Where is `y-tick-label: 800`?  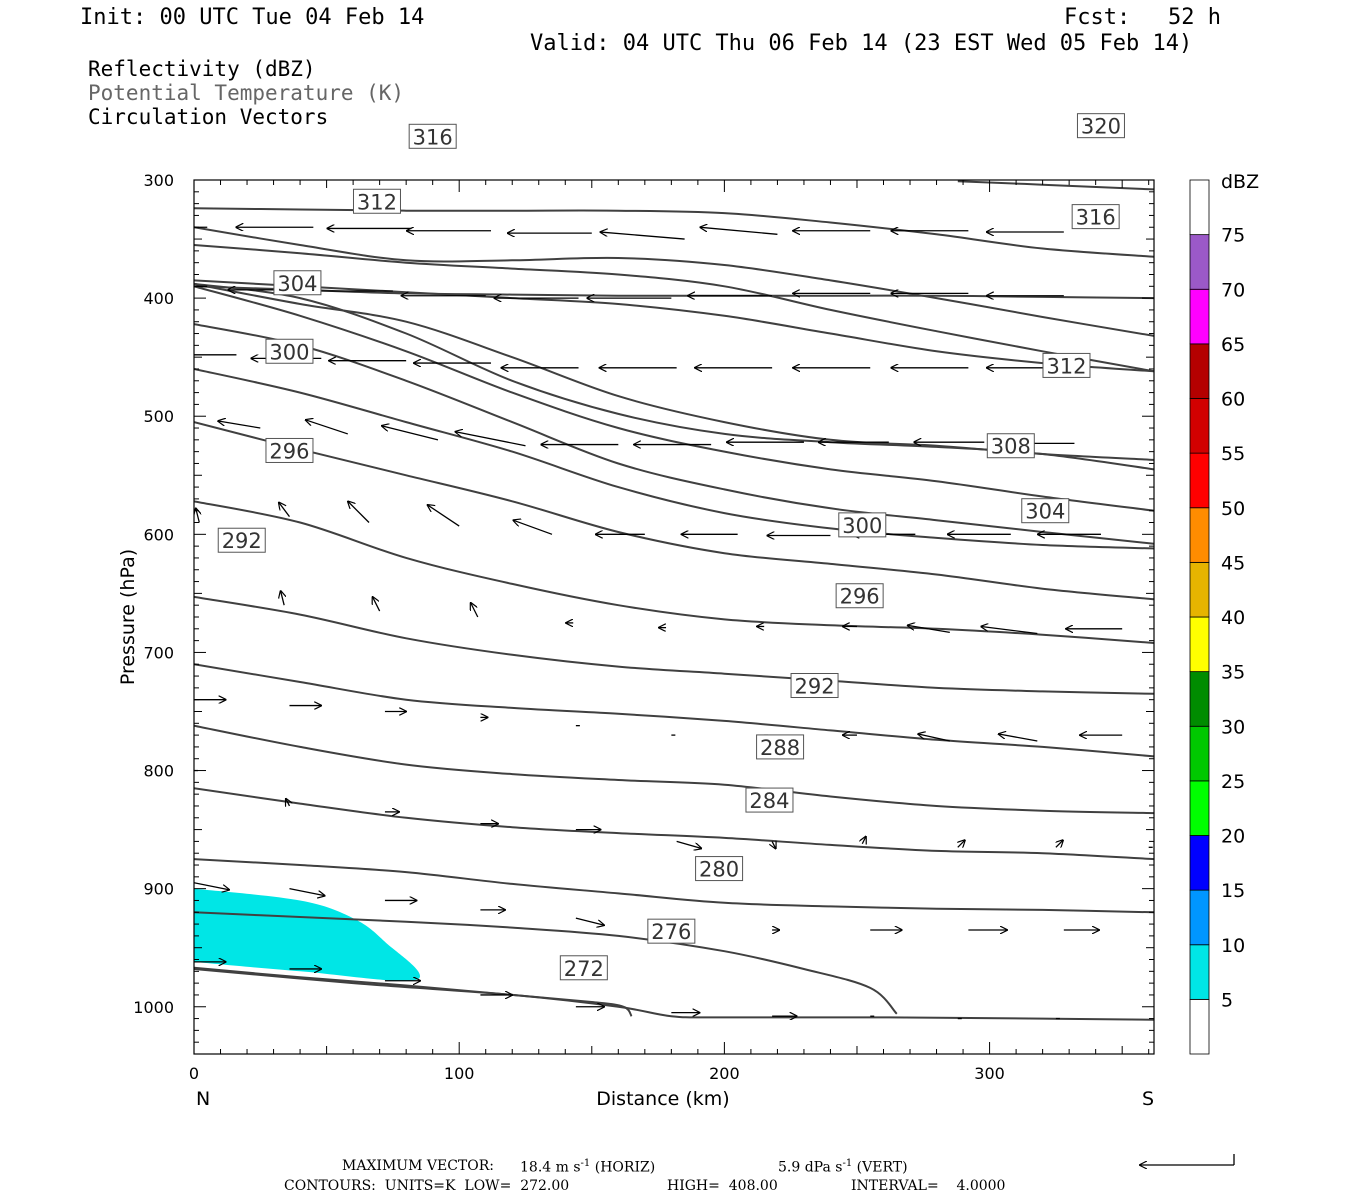
y-tick-label: 800 is located at coordinates (158, 771).